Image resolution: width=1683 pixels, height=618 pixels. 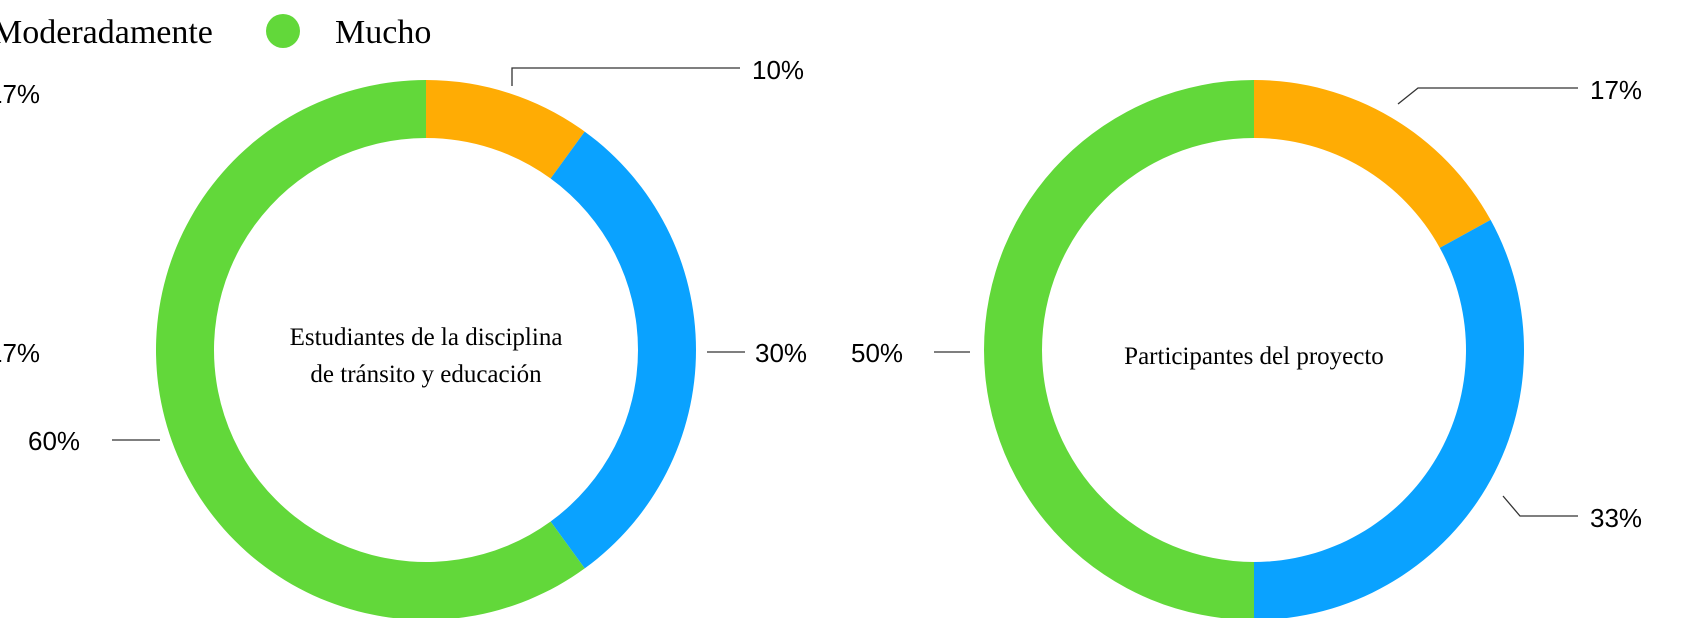 What do you see at coordinates (54, 441) in the screenshot?
I see `slice-label-60: 60%` at bounding box center [54, 441].